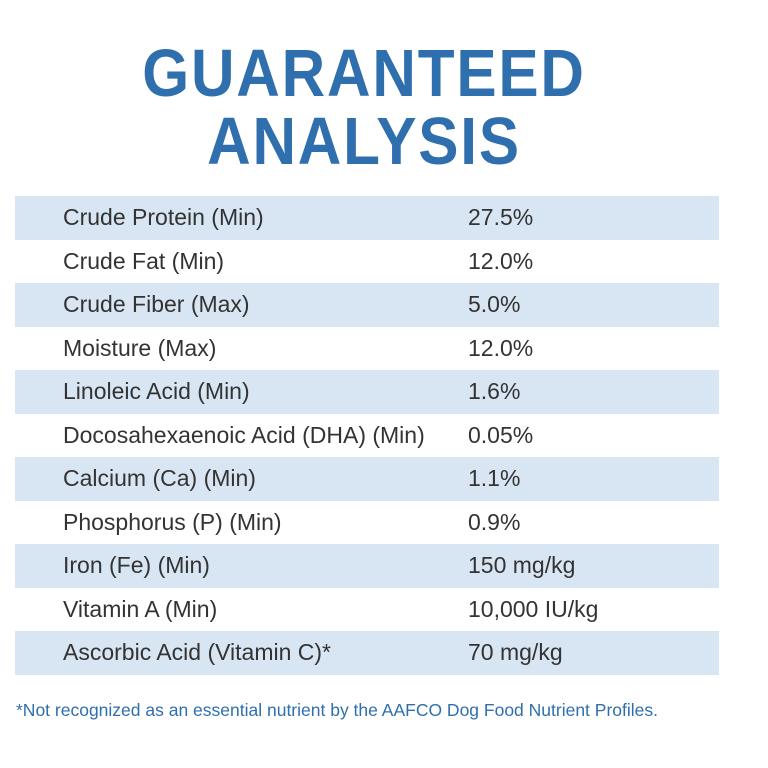 Image resolution: width=768 pixels, height=768 pixels. What do you see at coordinates (501, 217) in the screenshot?
I see `nutrient-value: 27.5%` at bounding box center [501, 217].